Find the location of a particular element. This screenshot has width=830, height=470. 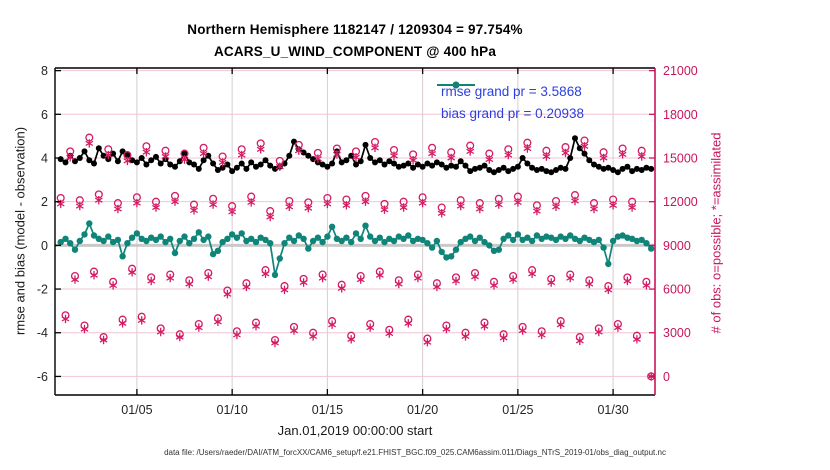

x-tick-label: 01/05 is located at coordinates (136, 410).